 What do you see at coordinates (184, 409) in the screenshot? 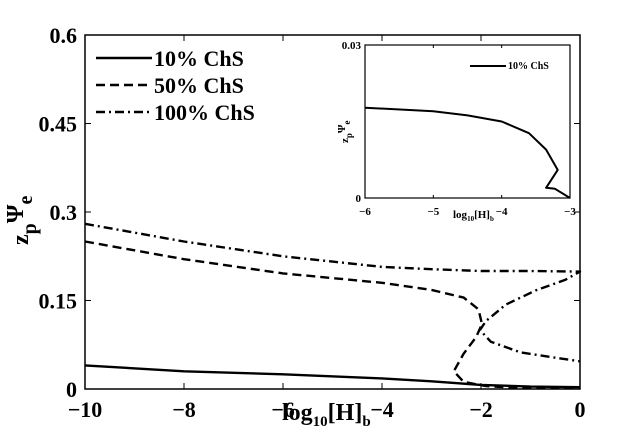
I see `x-tick-label: −8` at bounding box center [184, 409].